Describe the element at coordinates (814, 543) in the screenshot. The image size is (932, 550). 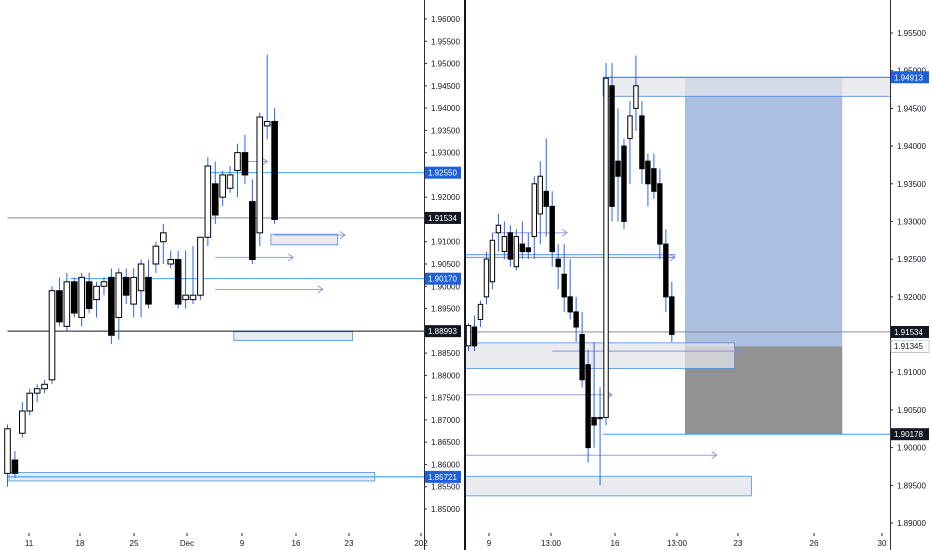
I see `x-tick-label: 26` at that location.